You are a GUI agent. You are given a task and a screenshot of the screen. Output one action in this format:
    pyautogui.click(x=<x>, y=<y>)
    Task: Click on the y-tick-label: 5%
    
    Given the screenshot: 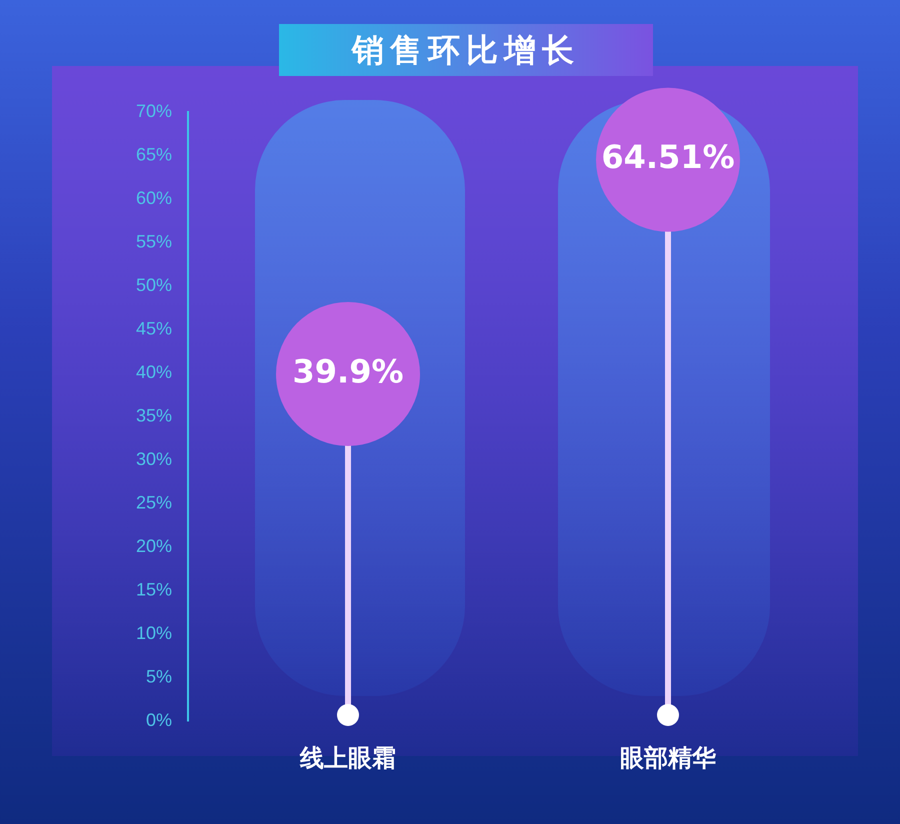 What is the action you would take?
    pyautogui.click(x=159, y=676)
    